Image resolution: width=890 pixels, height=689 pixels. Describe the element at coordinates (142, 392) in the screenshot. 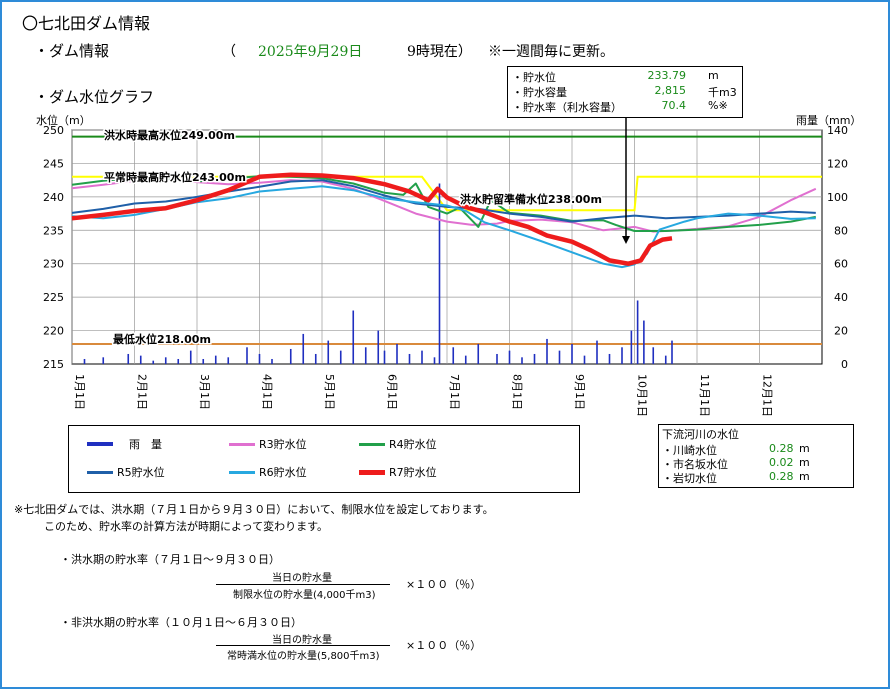

I see `x-tick-label: 2月1日` at that location.